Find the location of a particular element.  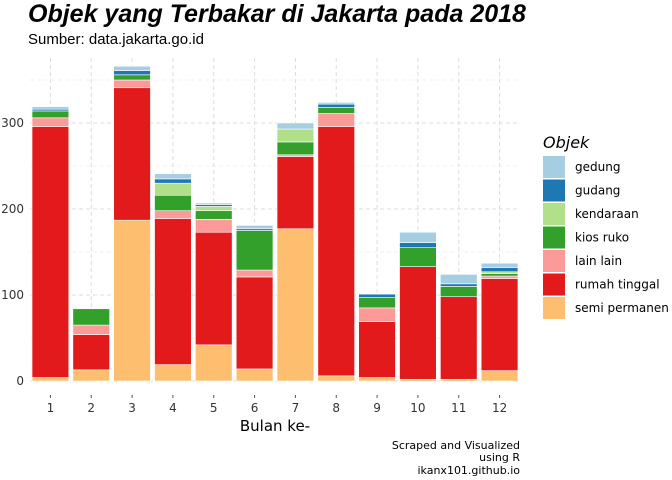

x-tick-label: 11 is located at coordinates (458, 408).